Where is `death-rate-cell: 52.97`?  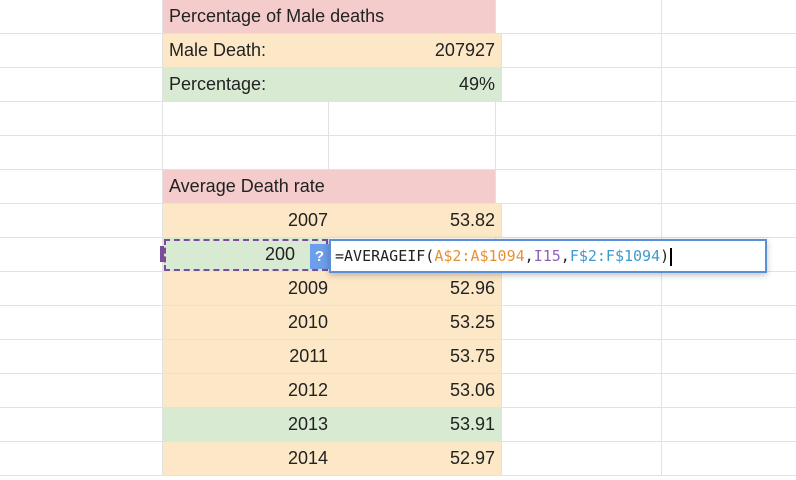 death-rate-cell: 52.97 is located at coordinates (415, 459).